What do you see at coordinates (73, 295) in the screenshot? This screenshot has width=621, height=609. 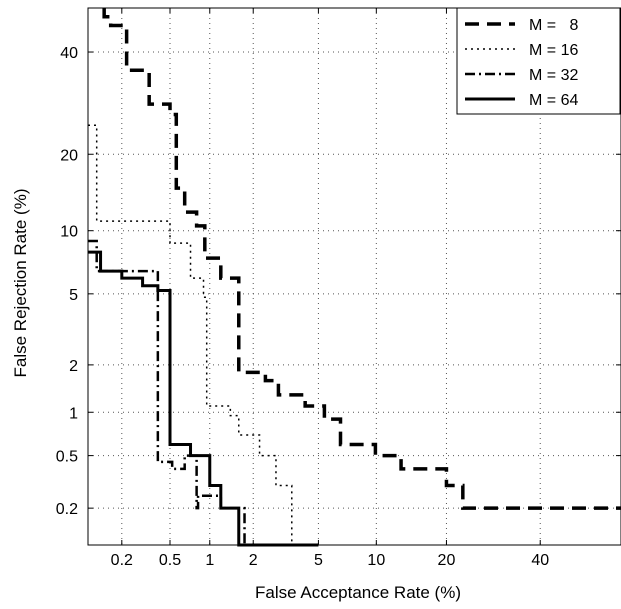 I see `y-tick-label: 5` at bounding box center [73, 295].